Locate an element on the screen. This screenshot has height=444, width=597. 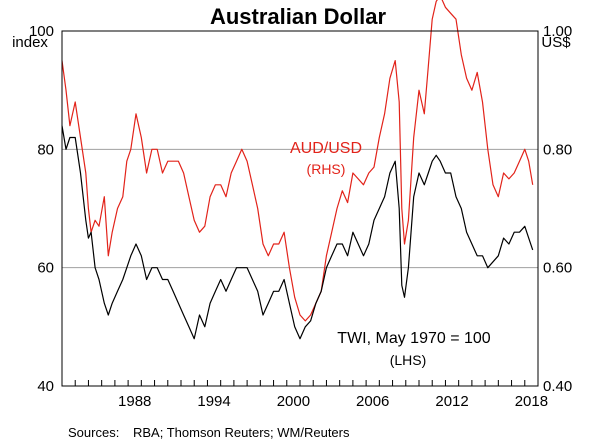
right-tick-label: 0.60 is located at coordinates (557, 268).